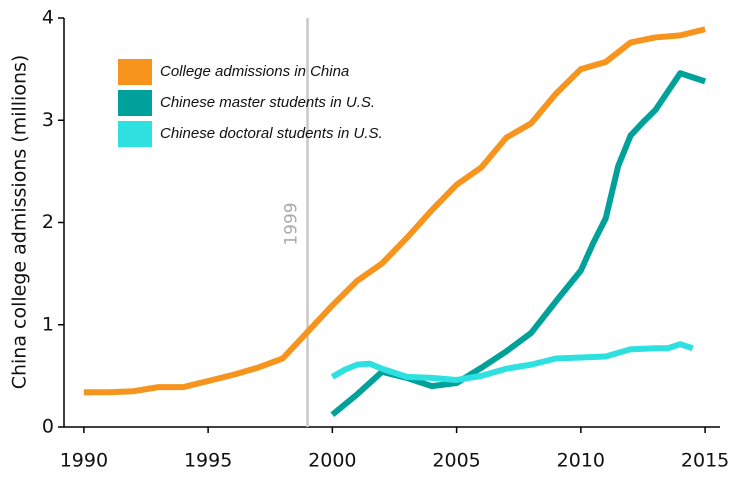 The height and width of the screenshot is (480, 736). Describe the element at coordinates (48, 120) in the screenshot. I see `y-tick-label: 3` at that location.